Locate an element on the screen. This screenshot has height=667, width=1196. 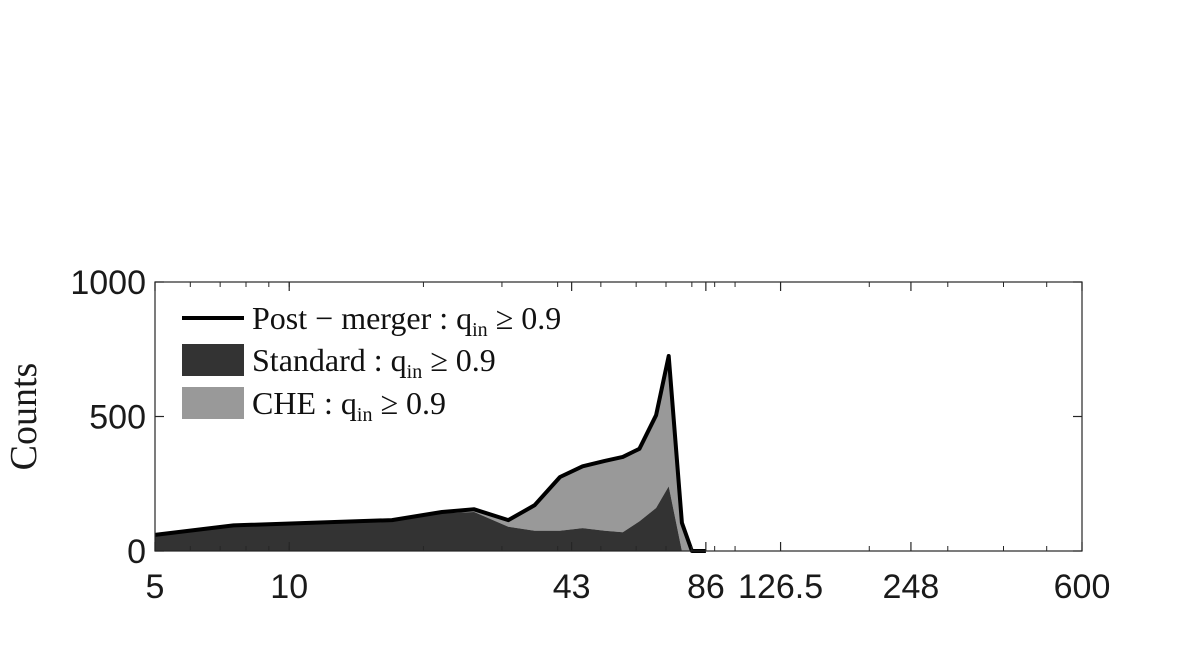
legend-entry: CHE : qin ≥ 0.9 is located at coordinates (314, 405).